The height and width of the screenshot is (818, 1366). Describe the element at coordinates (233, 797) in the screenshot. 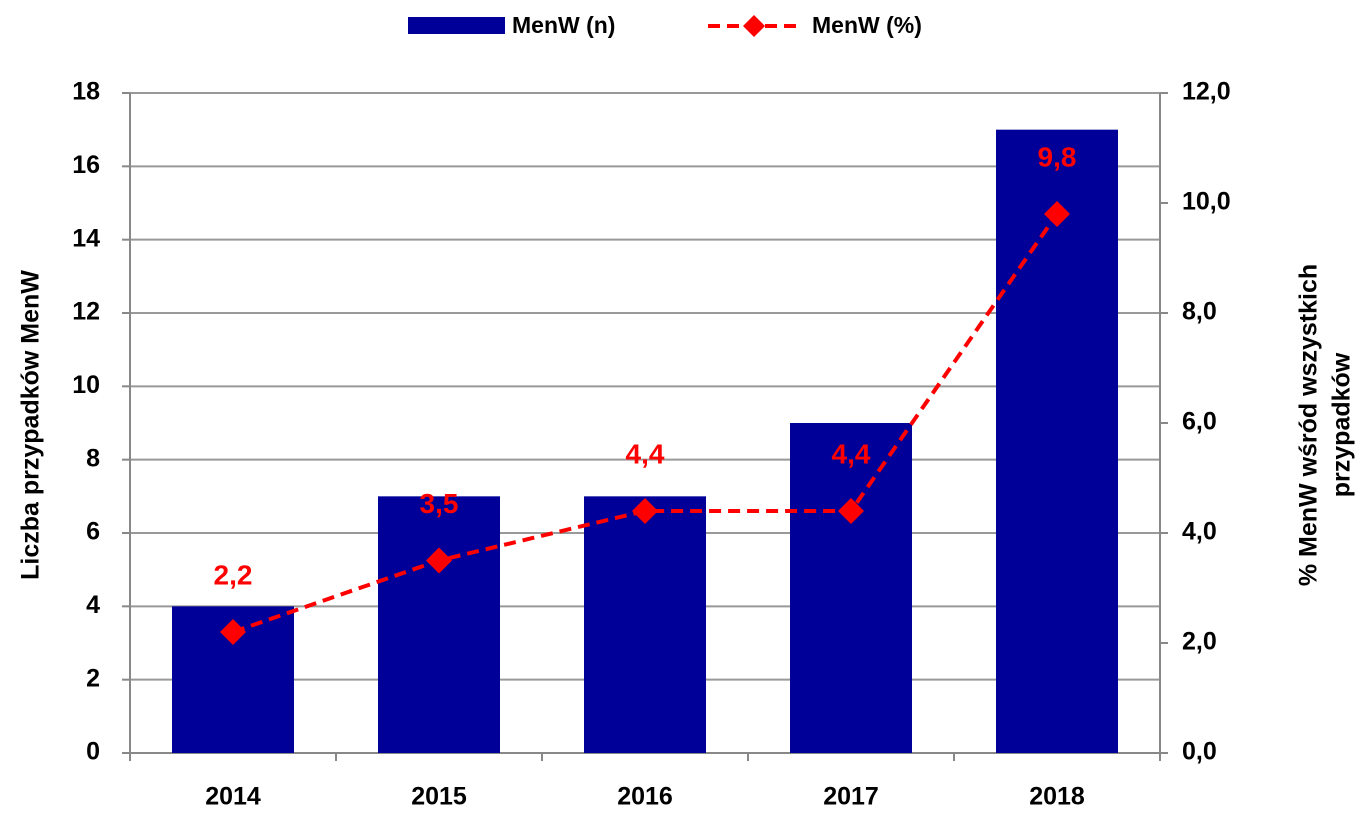

I see `x-tick-label: 2014` at that location.